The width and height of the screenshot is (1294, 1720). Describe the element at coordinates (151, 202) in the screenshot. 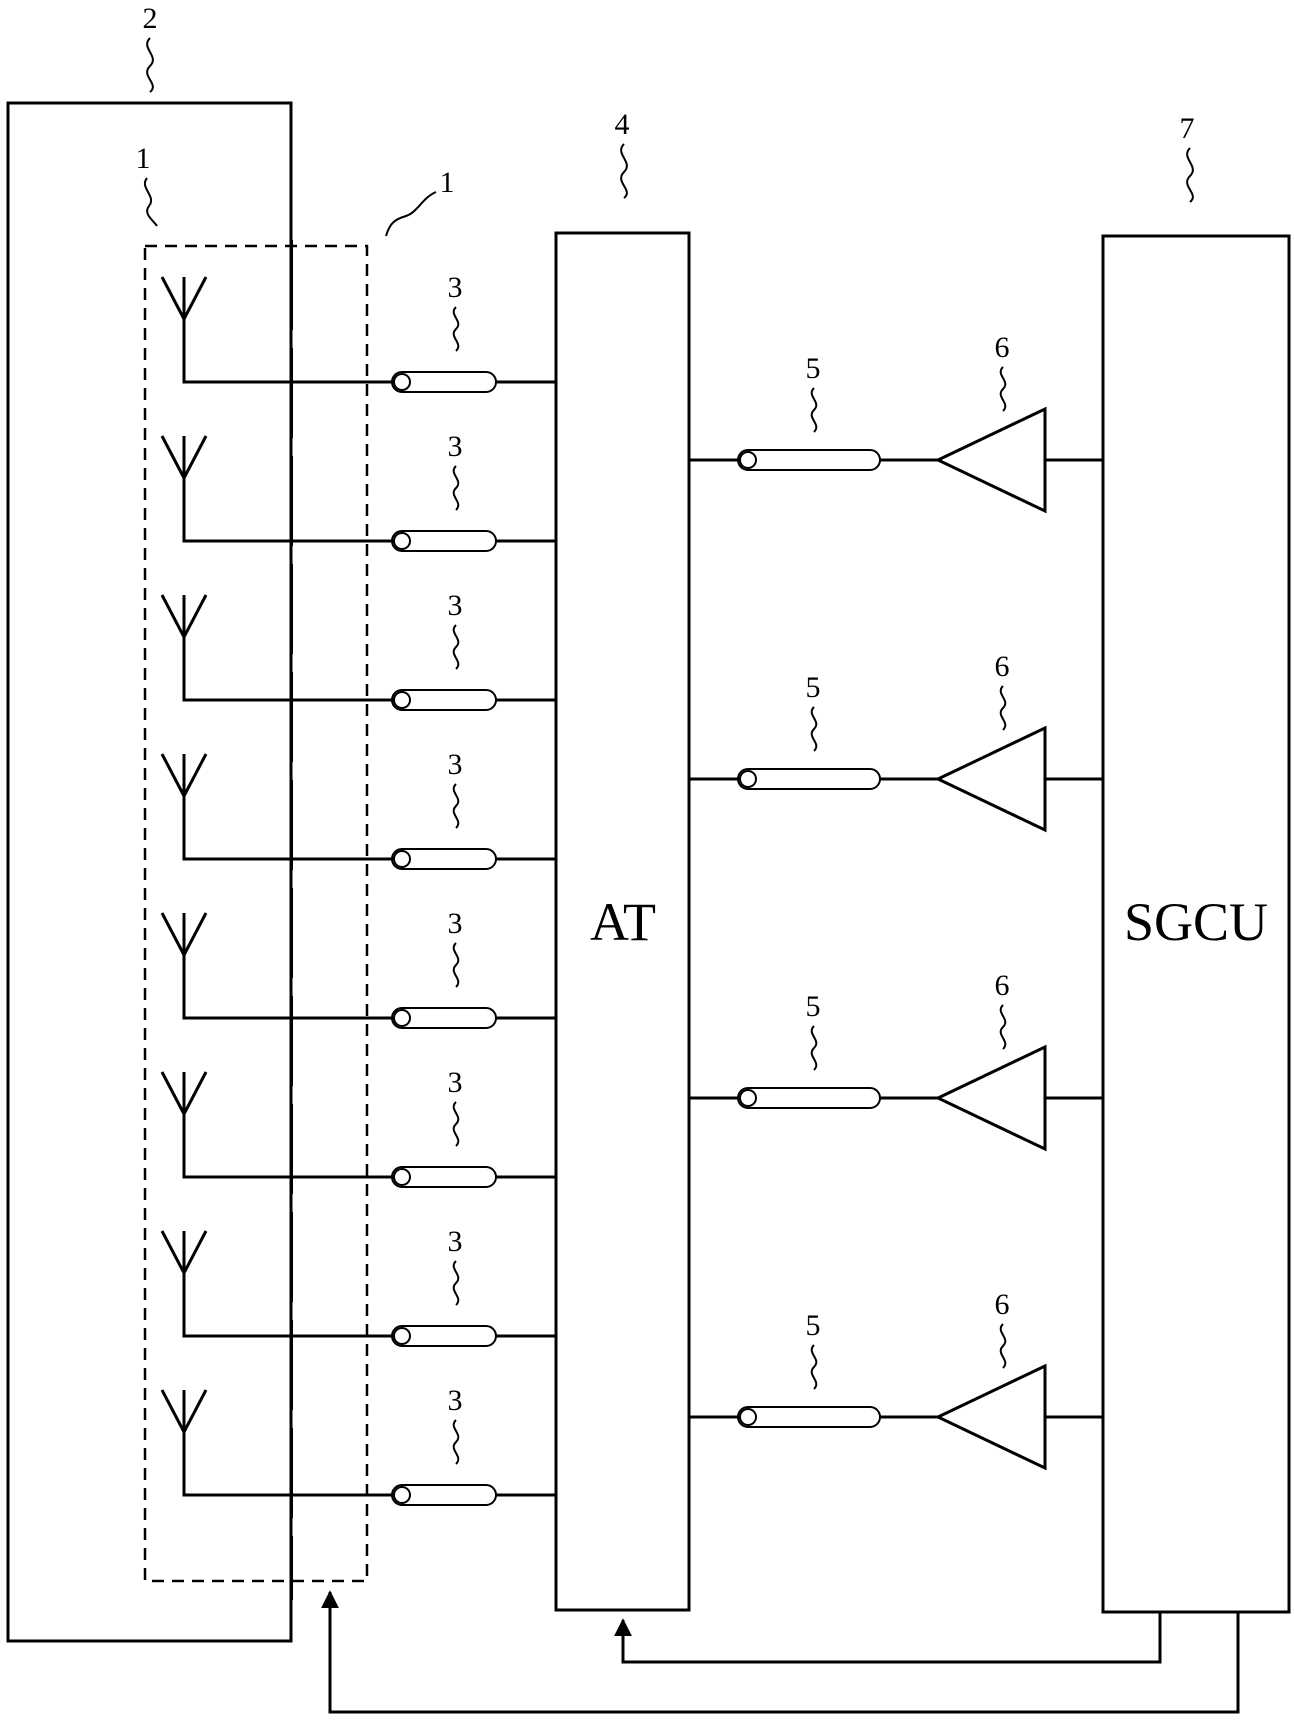

I see `leader-1-left` at that location.